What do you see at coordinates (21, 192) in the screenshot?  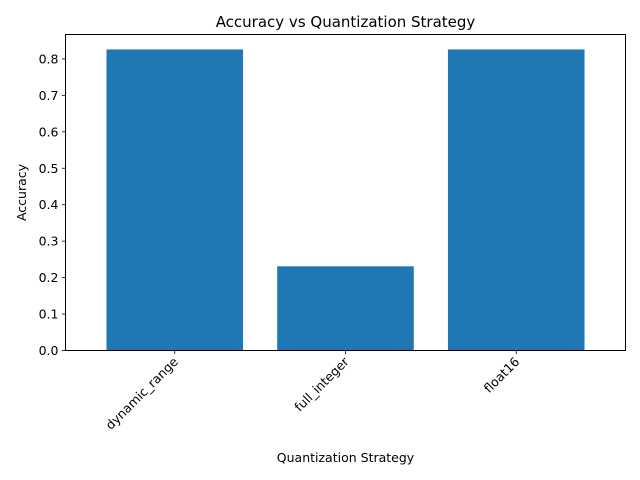 I see `y-axis-label: Accuracy` at bounding box center [21, 192].